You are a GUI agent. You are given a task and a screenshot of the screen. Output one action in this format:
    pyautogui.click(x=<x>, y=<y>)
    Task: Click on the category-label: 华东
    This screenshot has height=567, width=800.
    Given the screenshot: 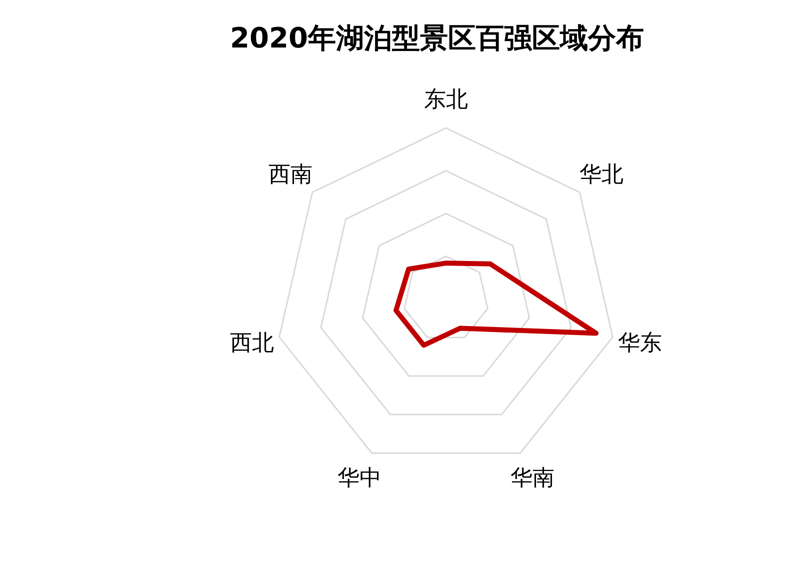 What is the action you would take?
    pyautogui.click(x=640, y=343)
    